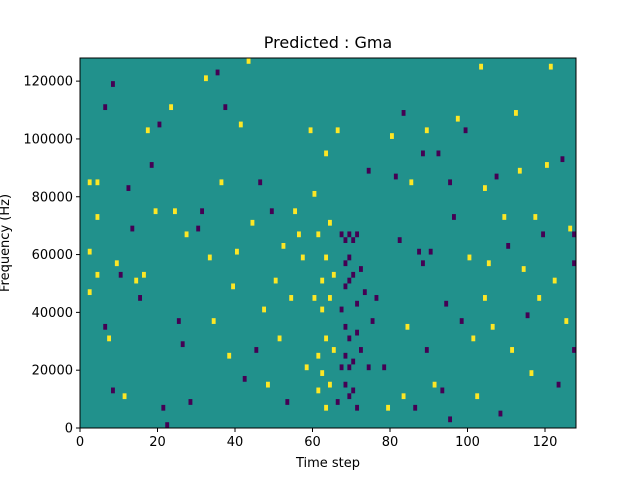 Image resolution: width=640 pixels, height=480 pixels. What do you see at coordinates (69, 429) in the screenshot?
I see `y-tick-label: 0` at bounding box center [69, 429].